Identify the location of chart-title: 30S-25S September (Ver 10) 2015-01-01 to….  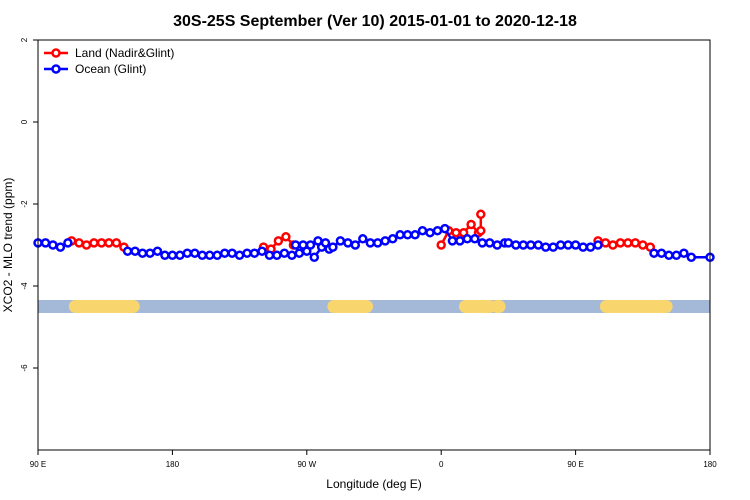
(375, 21).